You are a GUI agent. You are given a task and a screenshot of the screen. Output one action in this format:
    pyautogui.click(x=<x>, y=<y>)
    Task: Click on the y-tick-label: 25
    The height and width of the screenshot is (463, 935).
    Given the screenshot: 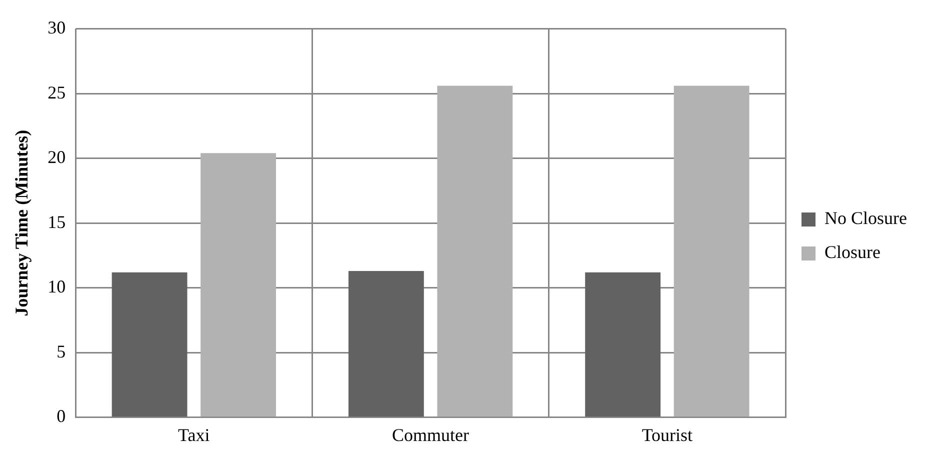 What is the action you would take?
    pyautogui.click(x=57, y=92)
    